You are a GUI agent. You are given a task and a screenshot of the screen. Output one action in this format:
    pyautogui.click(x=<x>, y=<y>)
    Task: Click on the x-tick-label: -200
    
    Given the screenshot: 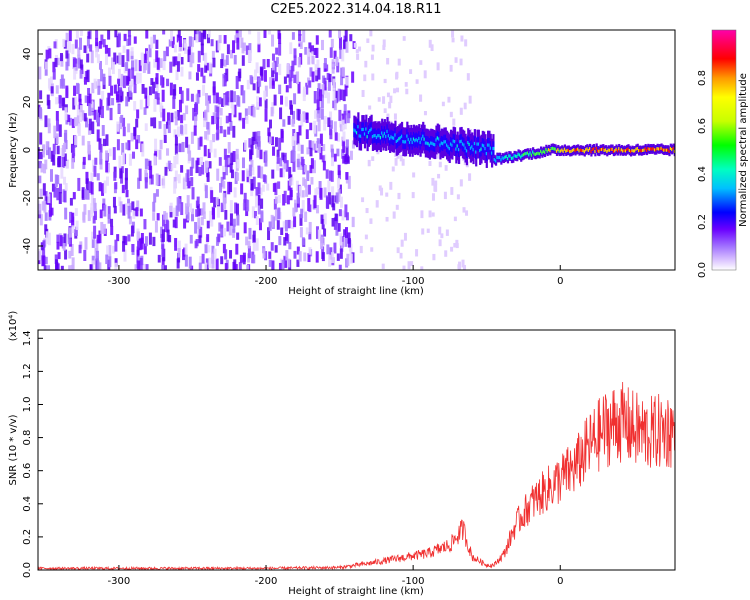 What is the action you would take?
    pyautogui.click(x=266, y=281)
    